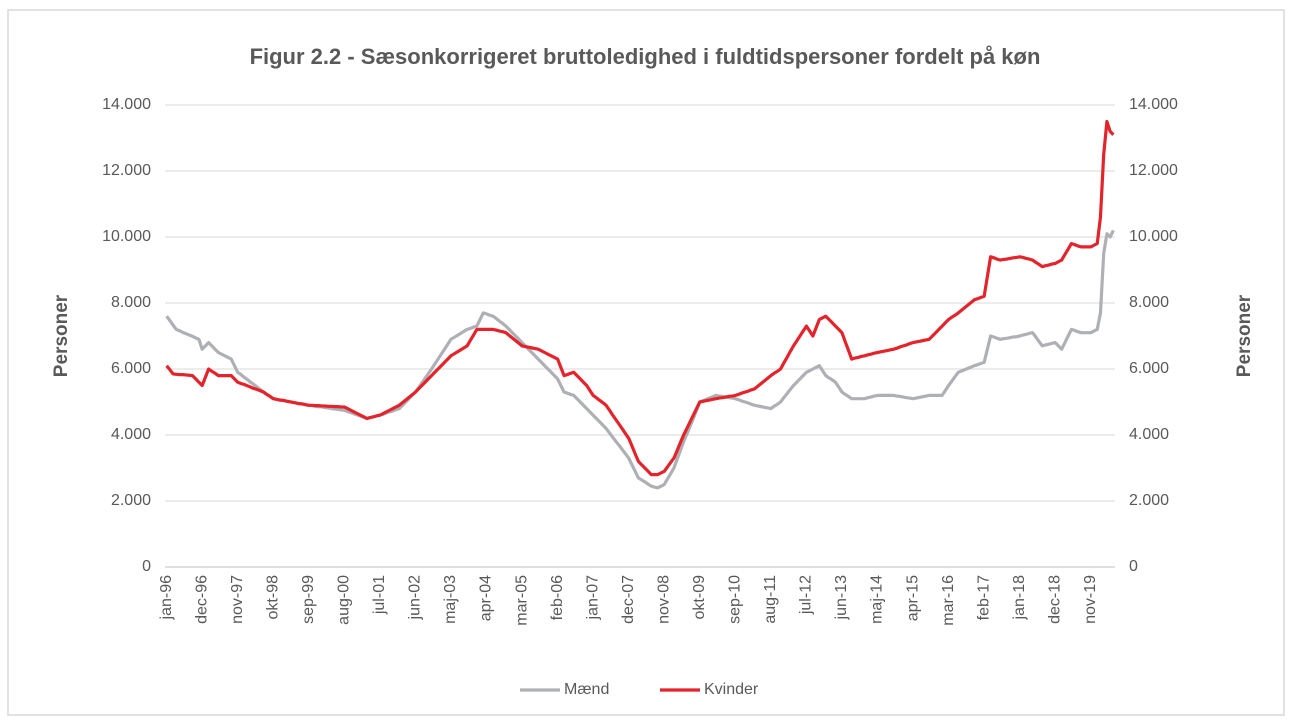 This screenshot has height=724, width=1293. Describe the element at coordinates (841, 598) in the screenshot. I see `x-tick-label: jun-13` at that location.